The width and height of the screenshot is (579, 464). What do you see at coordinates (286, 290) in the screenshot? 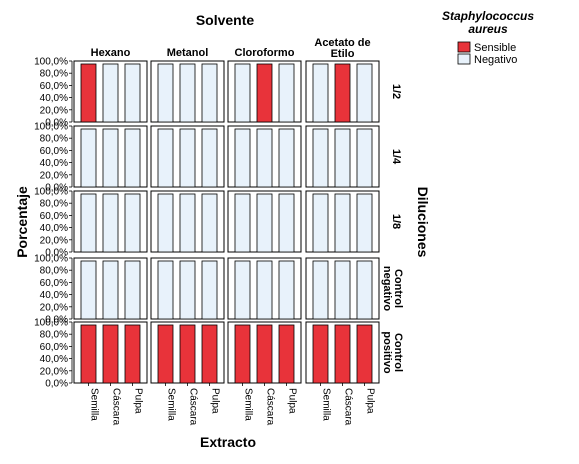
I see `bar-negativo-control-negativo-cloroformo-pulpa` at bounding box center [286, 290].